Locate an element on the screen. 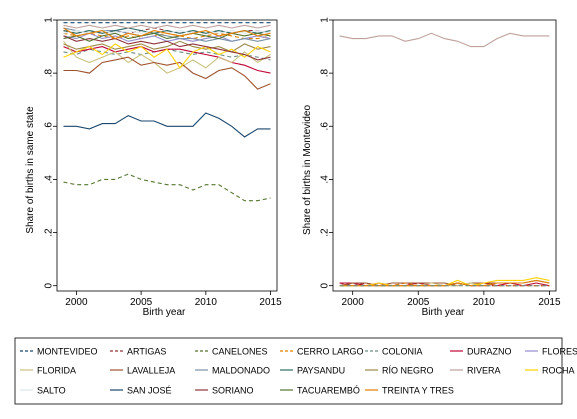 The width and height of the screenshot is (577, 419). legend-label-paysandu: PAYSANDU is located at coordinates (321, 371).